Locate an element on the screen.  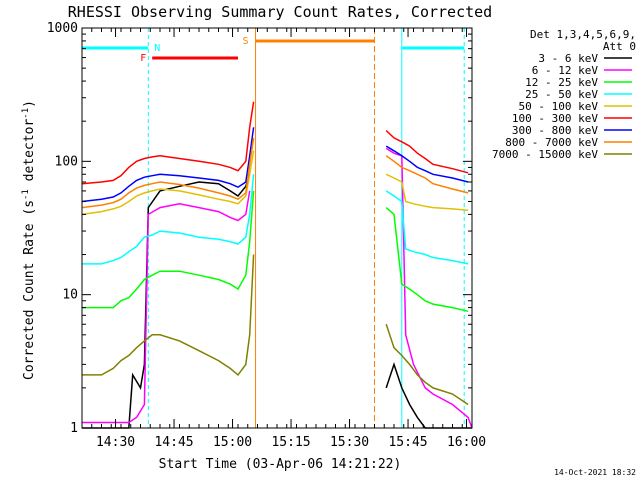
y-tick-label: 1000 is located at coordinates (62, 28).